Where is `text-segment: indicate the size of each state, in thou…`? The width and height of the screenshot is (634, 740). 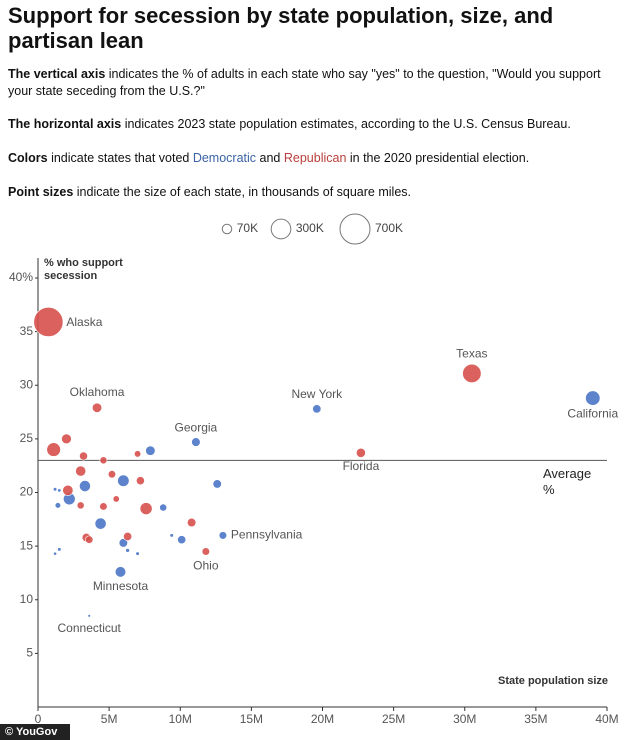 text-segment: indicate the size of each state, in thou… is located at coordinates (242, 192).